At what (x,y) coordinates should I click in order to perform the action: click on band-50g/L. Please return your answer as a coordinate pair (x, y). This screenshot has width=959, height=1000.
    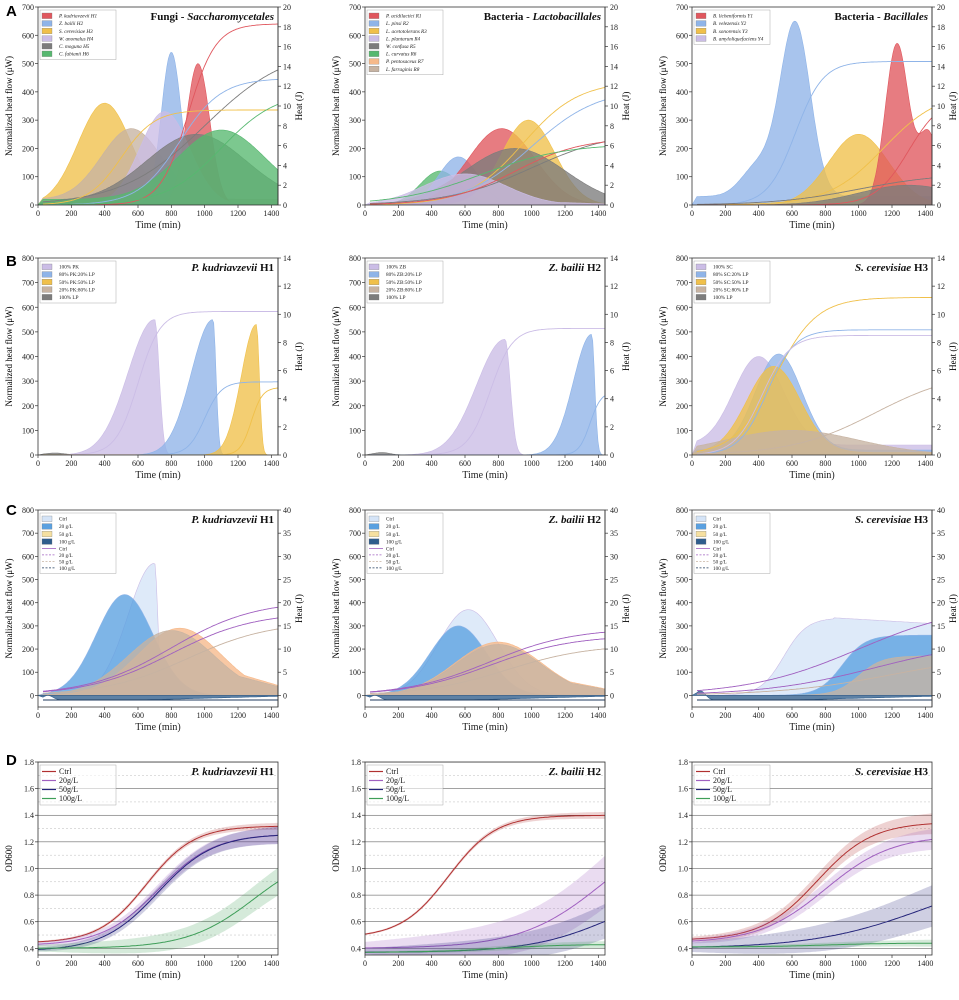
    Looking at the image, I should click on (812, 919).